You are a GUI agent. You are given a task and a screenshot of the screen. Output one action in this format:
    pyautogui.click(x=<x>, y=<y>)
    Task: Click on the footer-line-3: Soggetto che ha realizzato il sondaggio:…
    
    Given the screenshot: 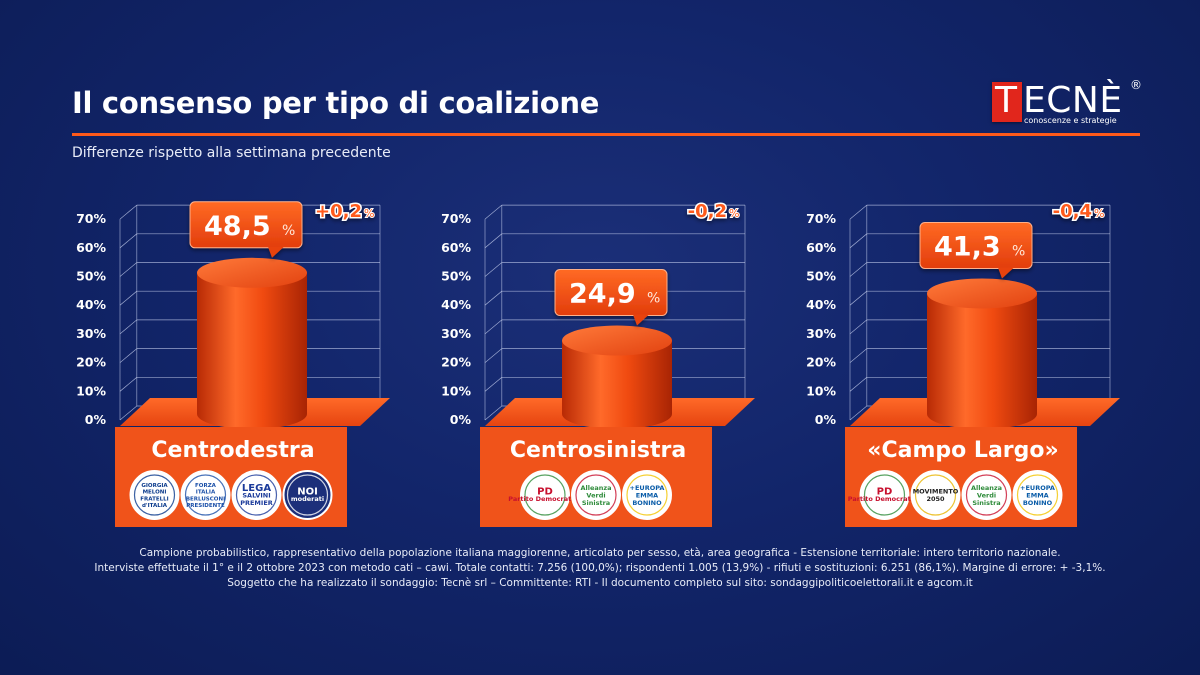 What is the action you would take?
    pyautogui.click(x=600, y=583)
    